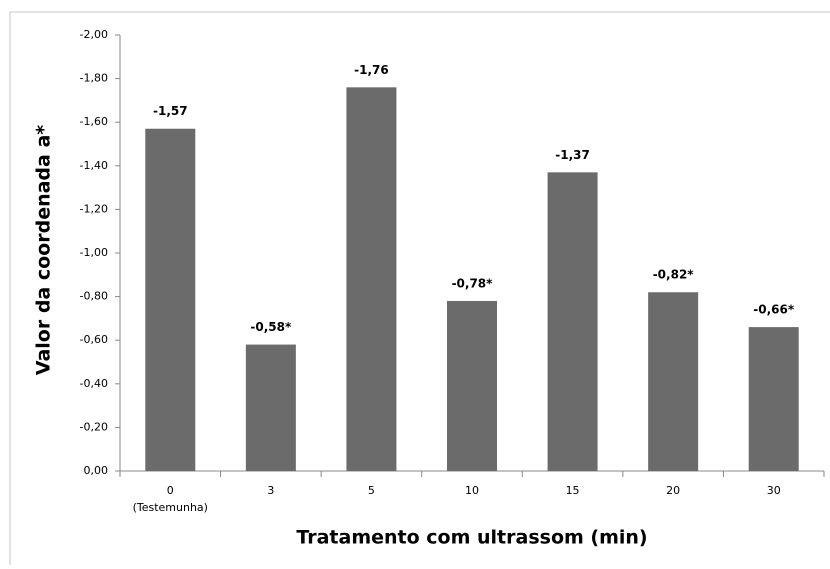  I want to click on x-tick-label: 5, so click(371, 490).